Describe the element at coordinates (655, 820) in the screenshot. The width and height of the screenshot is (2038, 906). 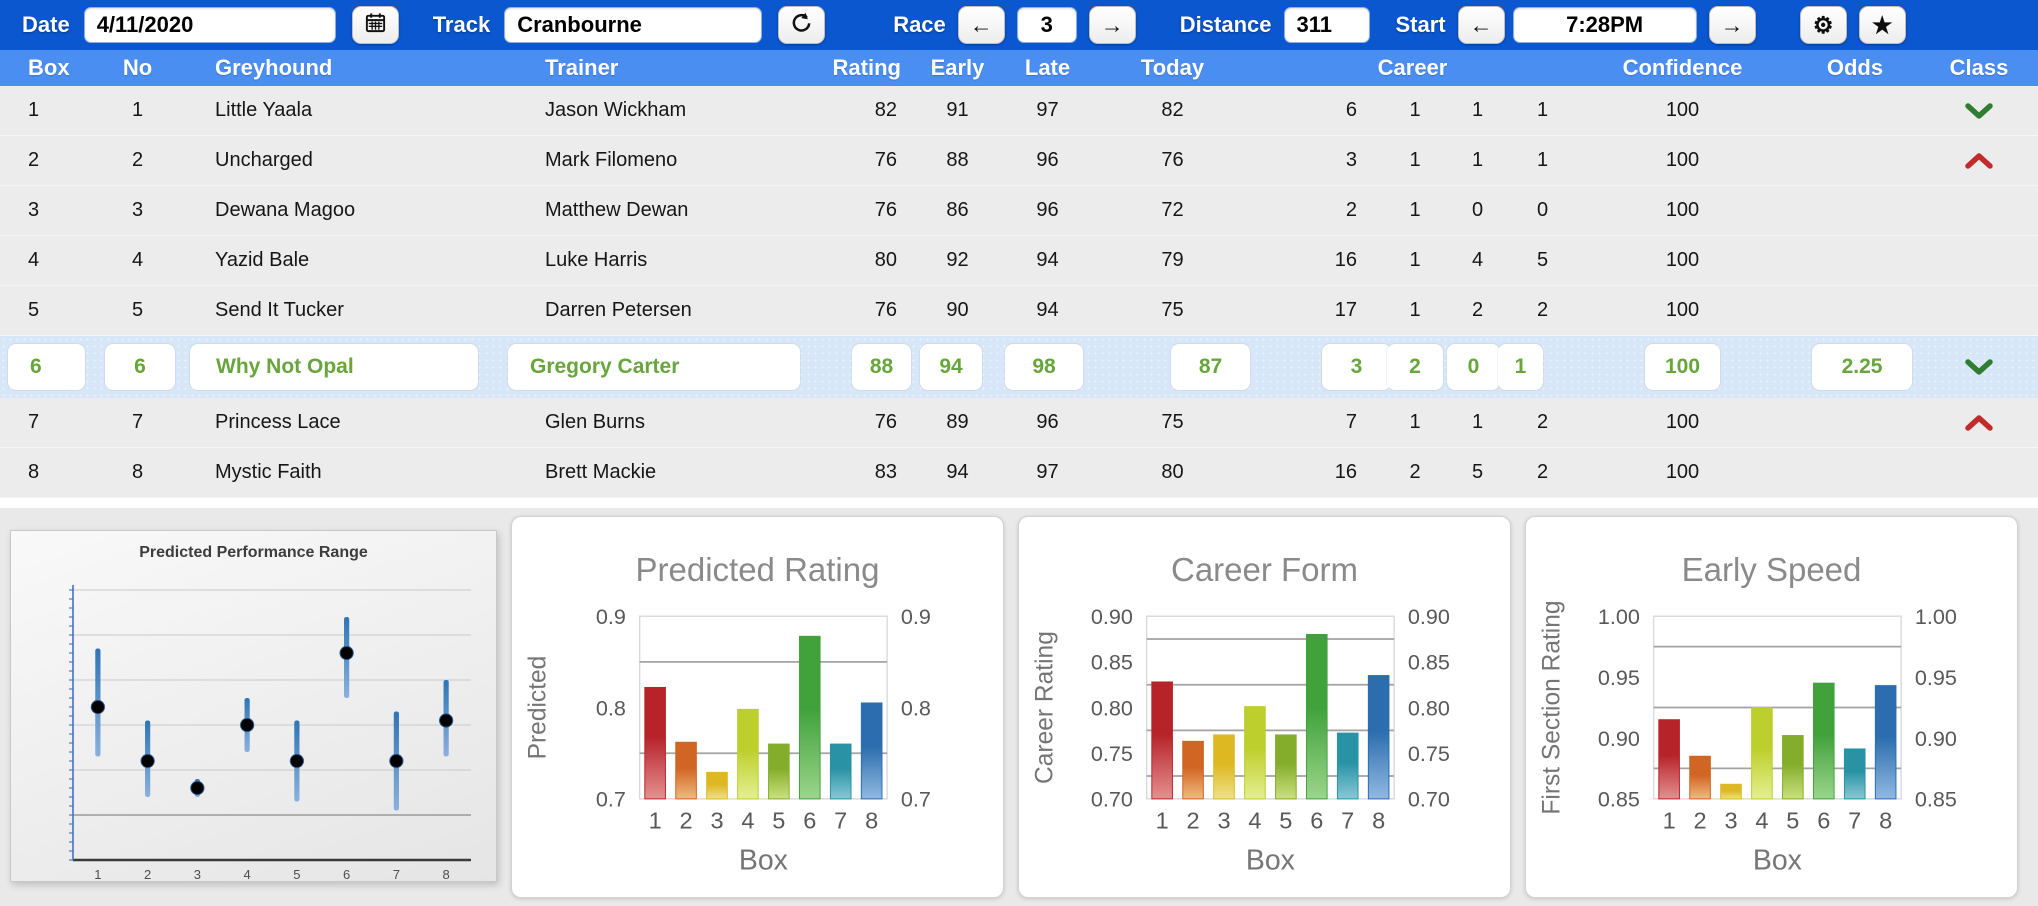
I see `svg-text: 1` at that location.